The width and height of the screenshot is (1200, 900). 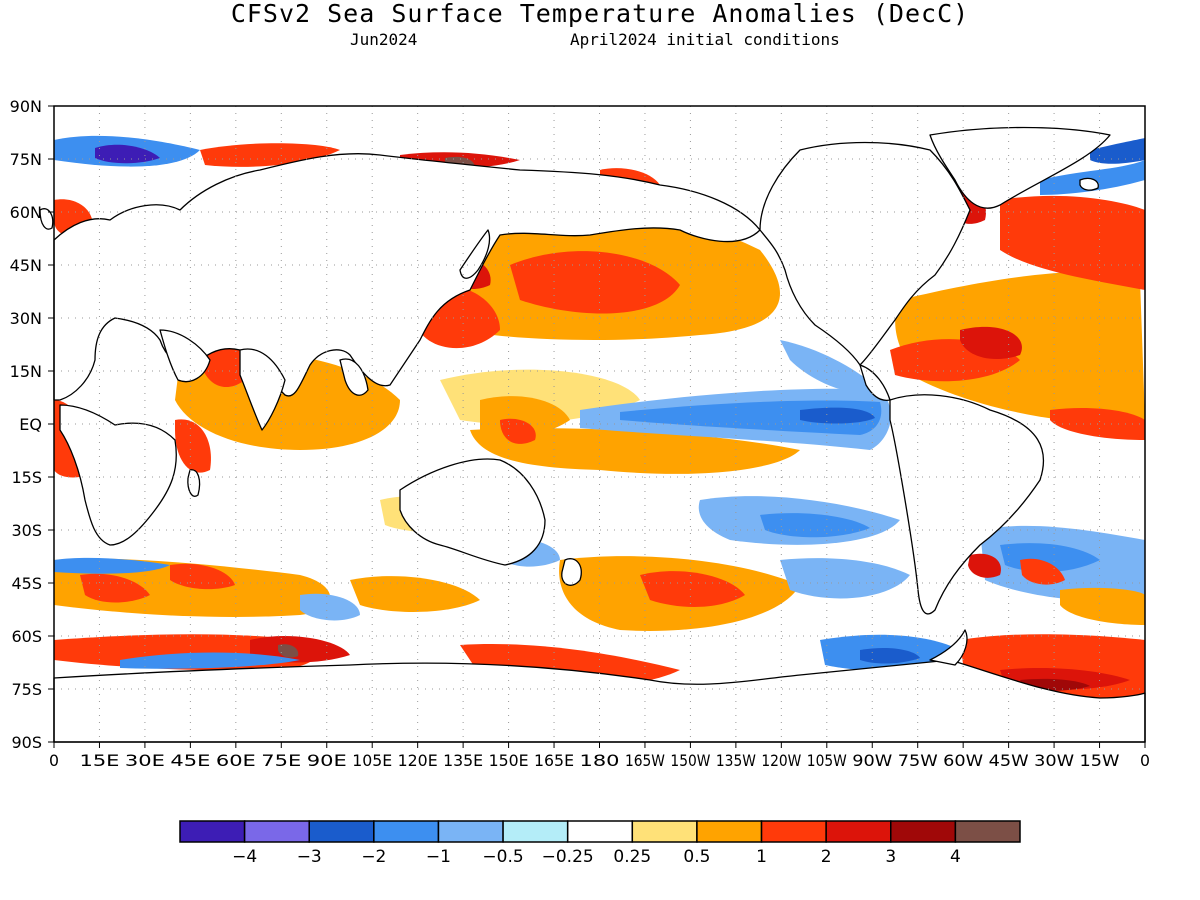 What do you see at coordinates (872, 760) in the screenshot?
I see `lon-tick-label: 90W` at bounding box center [872, 760].